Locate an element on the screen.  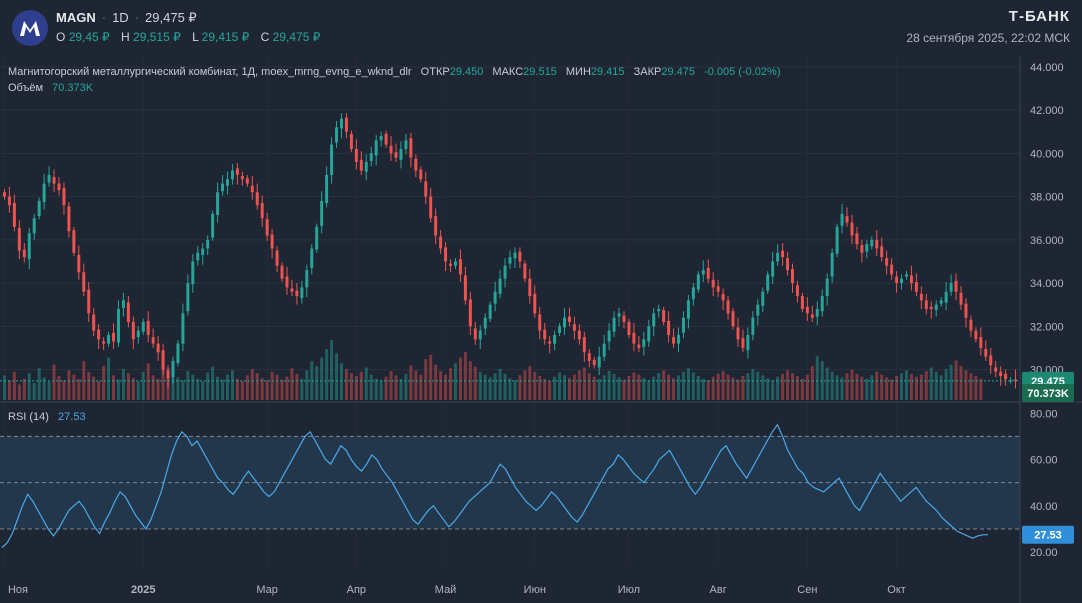
time-axis: Ноя 2025 Мар Апр Май Июн Июл Авг Сен Окт is located at coordinates (457, 590).